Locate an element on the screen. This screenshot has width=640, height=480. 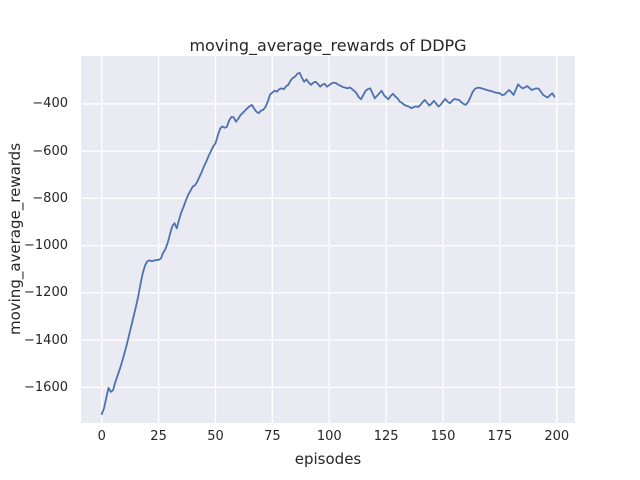
y-tick-label: −800 is located at coordinates (50, 198).